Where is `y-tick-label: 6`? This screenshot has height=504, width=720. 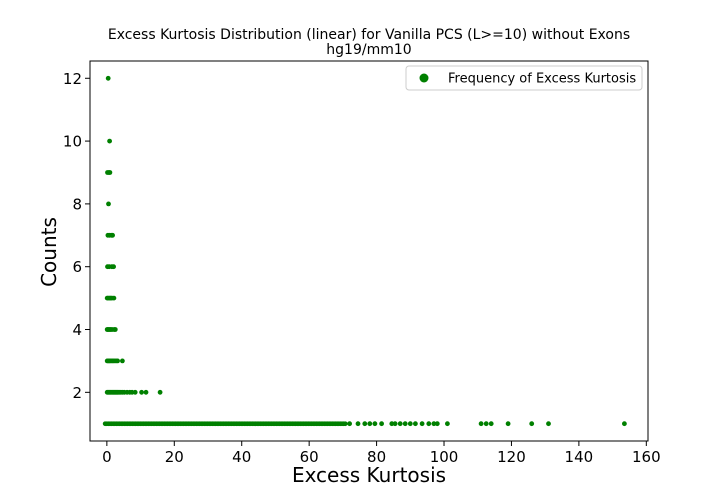
y-tick-label: 6 is located at coordinates (77, 267).